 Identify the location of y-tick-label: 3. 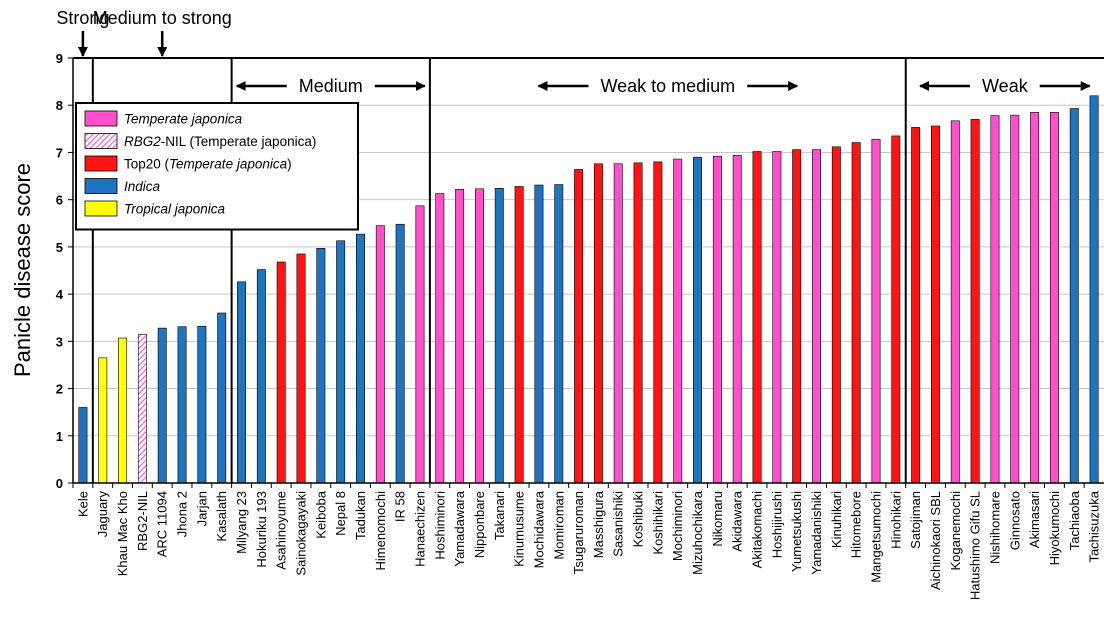
(59, 341).